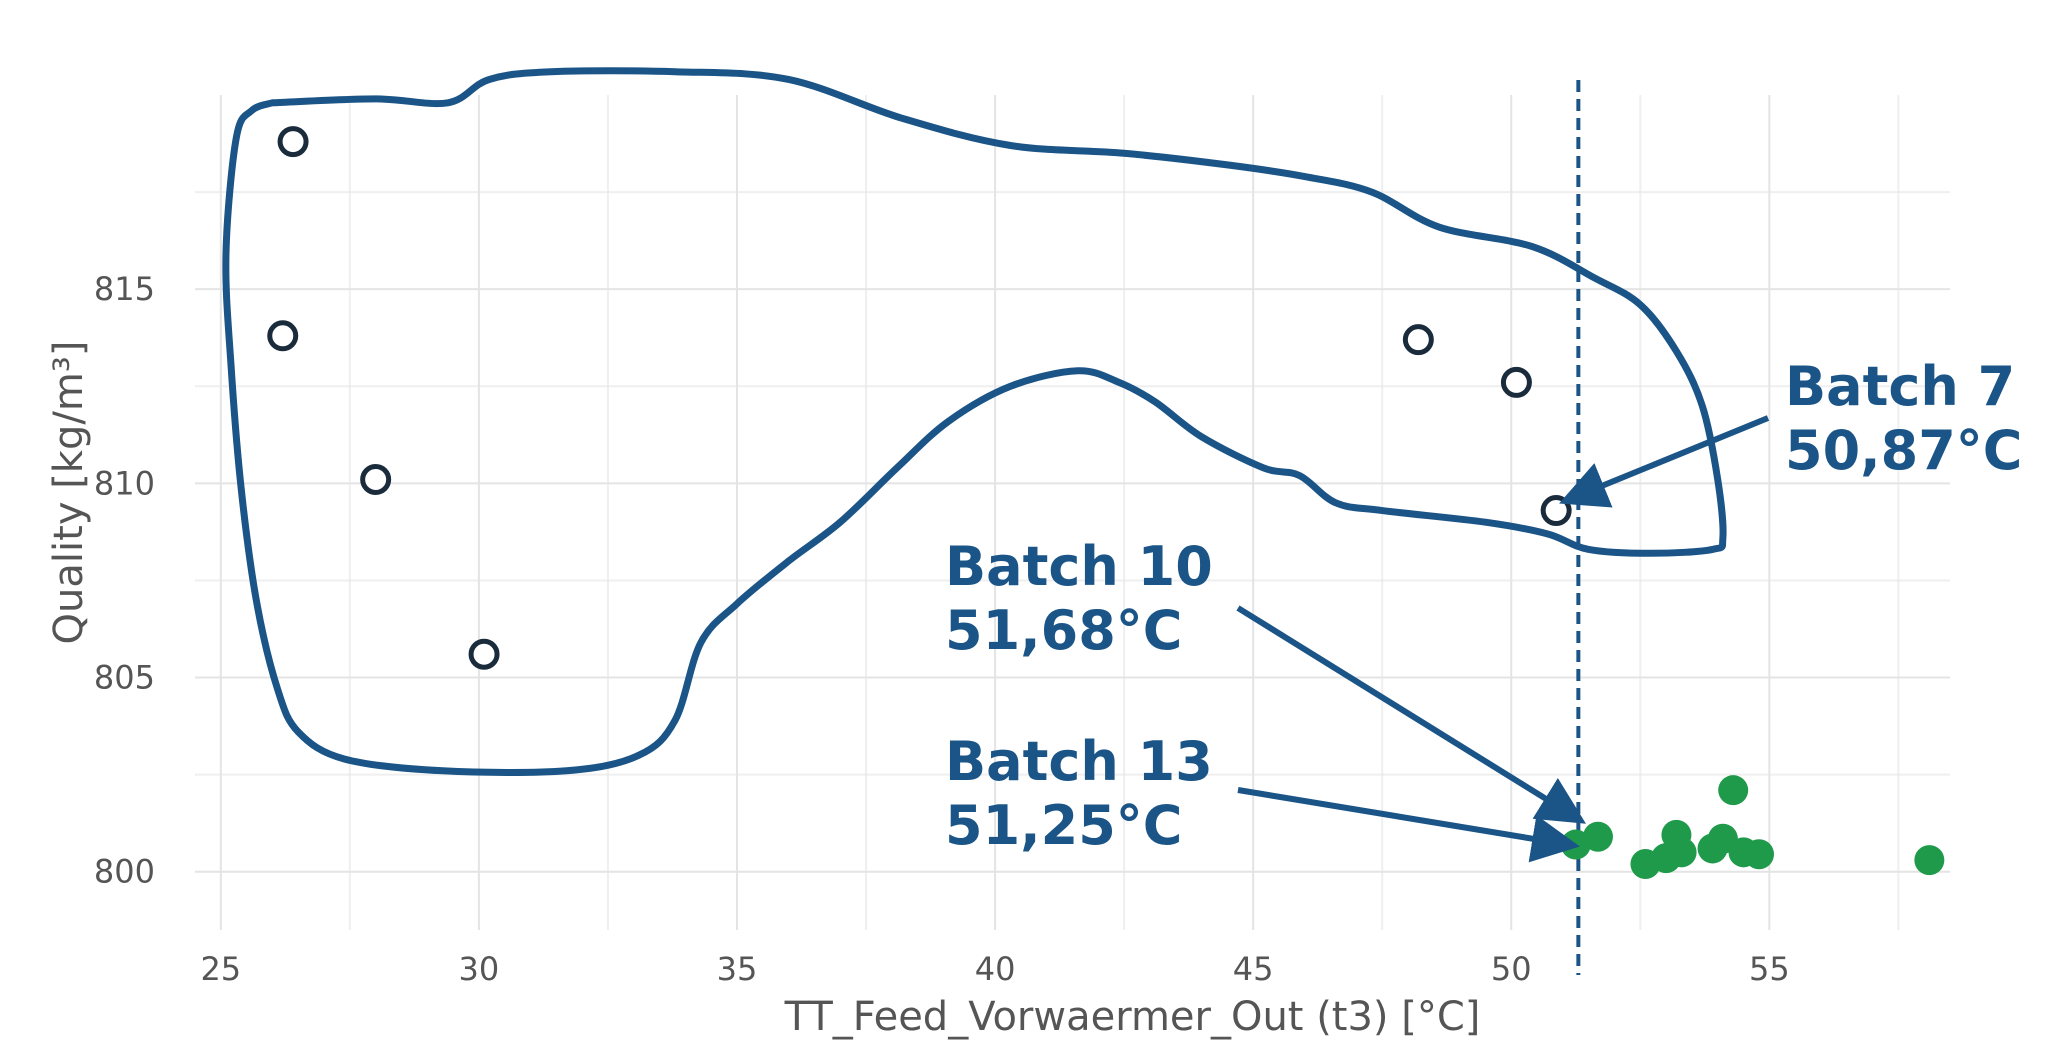 The height and width of the screenshot is (1054, 2048). What do you see at coordinates (479, 969) in the screenshot?
I see `x-tick-label: 30` at bounding box center [479, 969].